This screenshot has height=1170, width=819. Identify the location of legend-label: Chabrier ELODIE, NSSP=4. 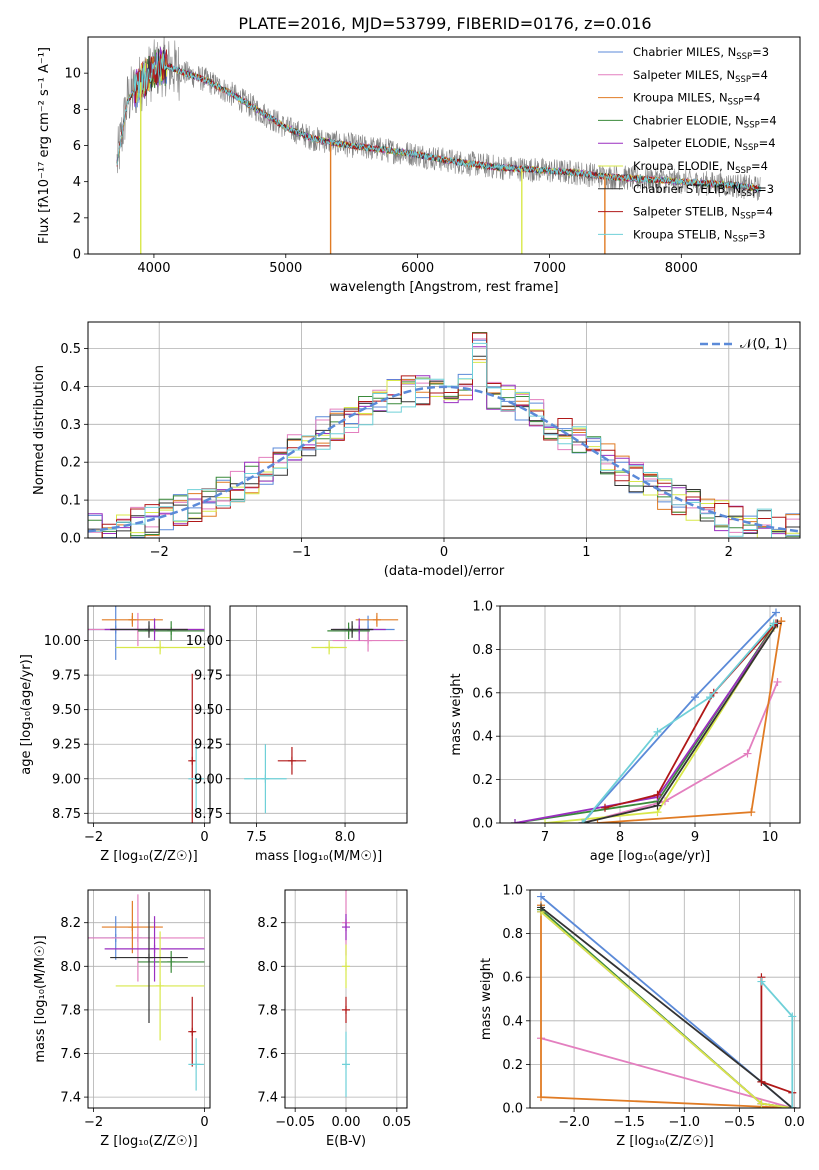
(705, 121).